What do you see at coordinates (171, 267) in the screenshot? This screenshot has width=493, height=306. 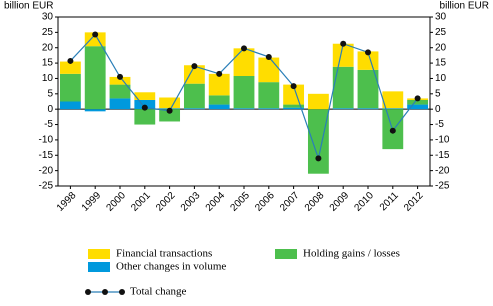 I see `legend-label: Other changes in volume` at bounding box center [171, 267].